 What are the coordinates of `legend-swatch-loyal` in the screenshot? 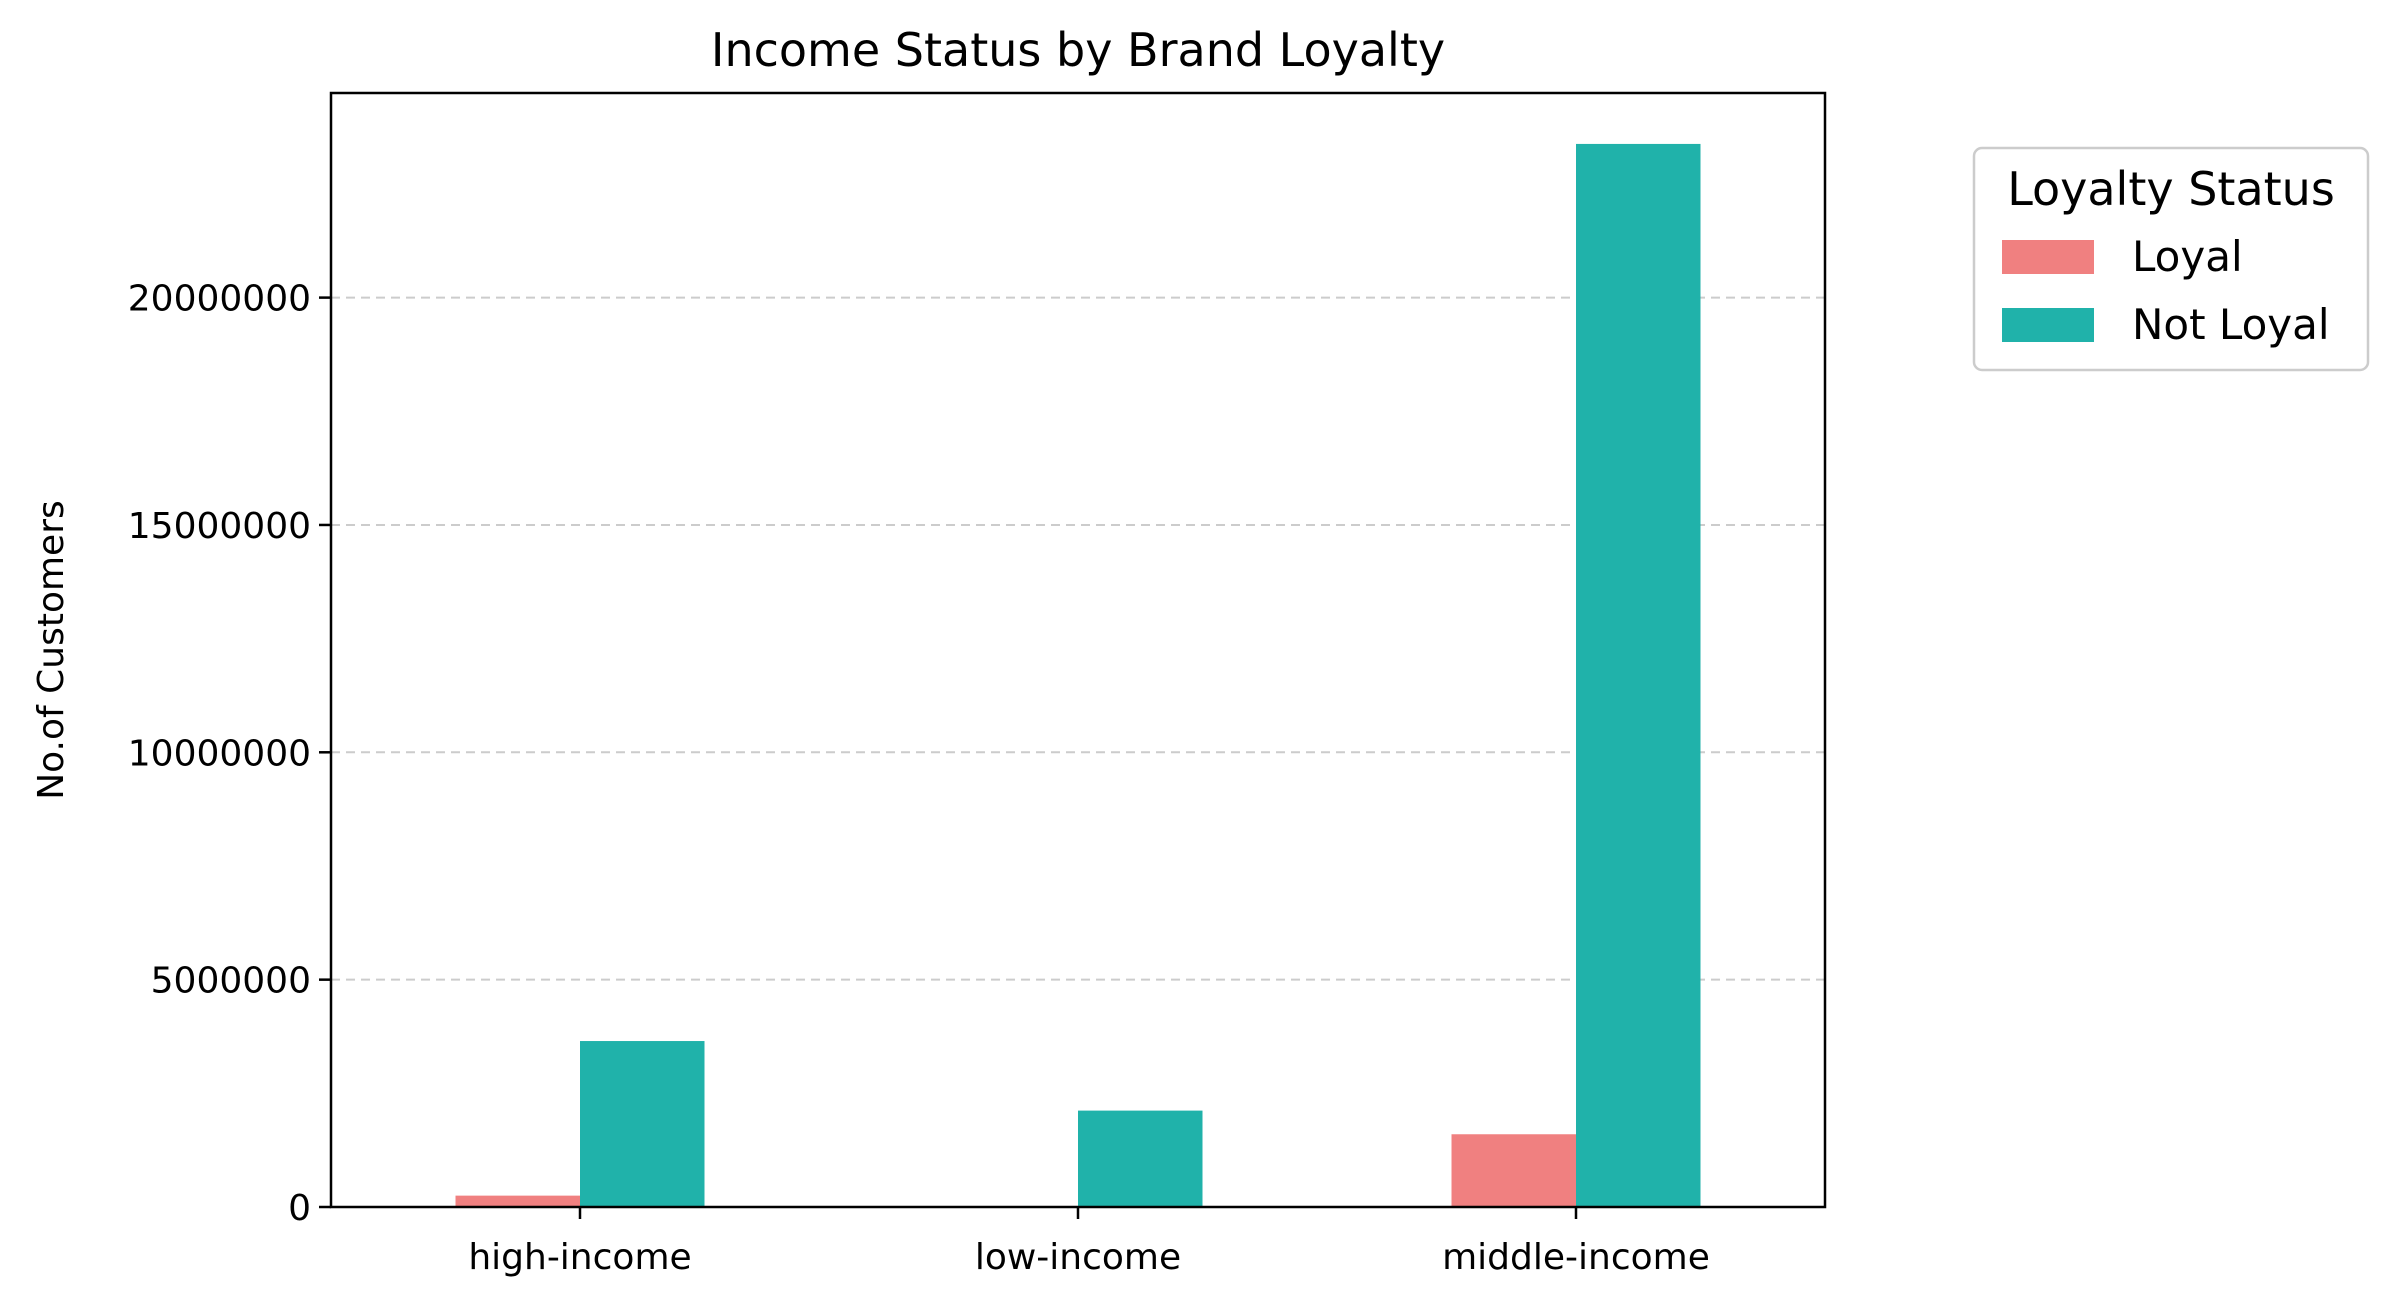 It's located at (2048, 257).